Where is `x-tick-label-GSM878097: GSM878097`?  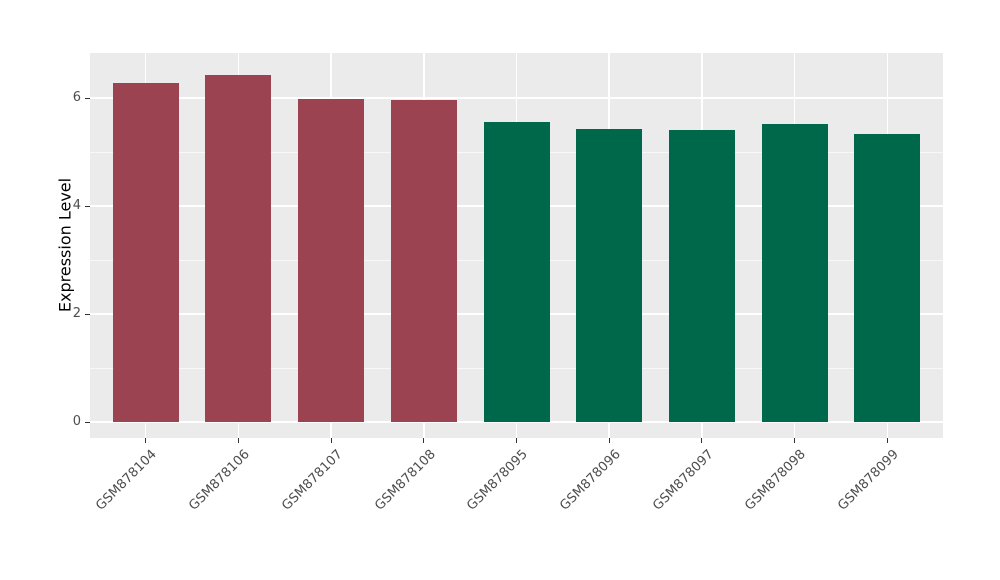 x-tick-label-GSM878097: GSM878097 is located at coordinates (683, 480).